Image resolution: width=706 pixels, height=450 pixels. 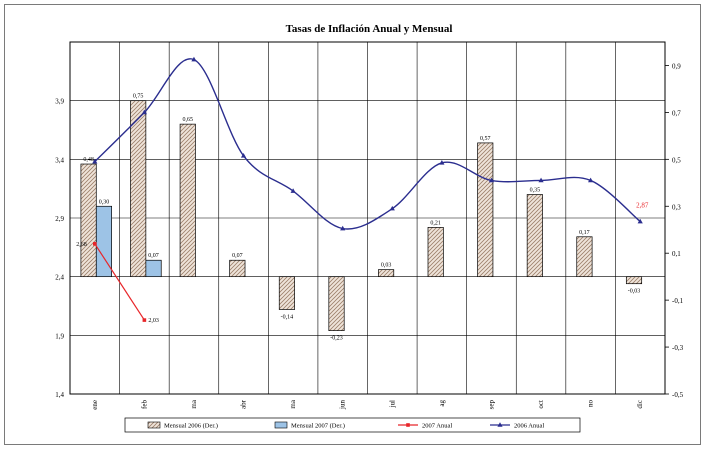 I want to click on bar-label-mensual-2006: 0,57, so click(x=485, y=139).